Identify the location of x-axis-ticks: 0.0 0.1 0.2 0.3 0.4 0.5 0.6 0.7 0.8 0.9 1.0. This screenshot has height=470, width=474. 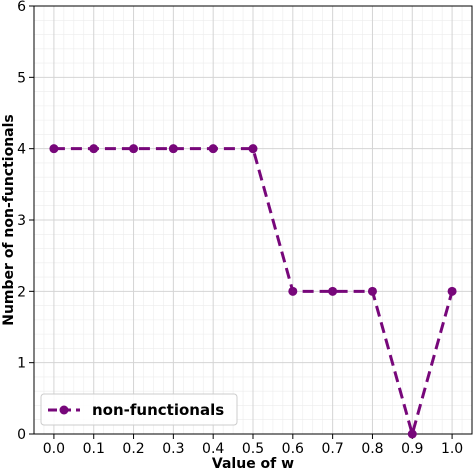
(253, 445).